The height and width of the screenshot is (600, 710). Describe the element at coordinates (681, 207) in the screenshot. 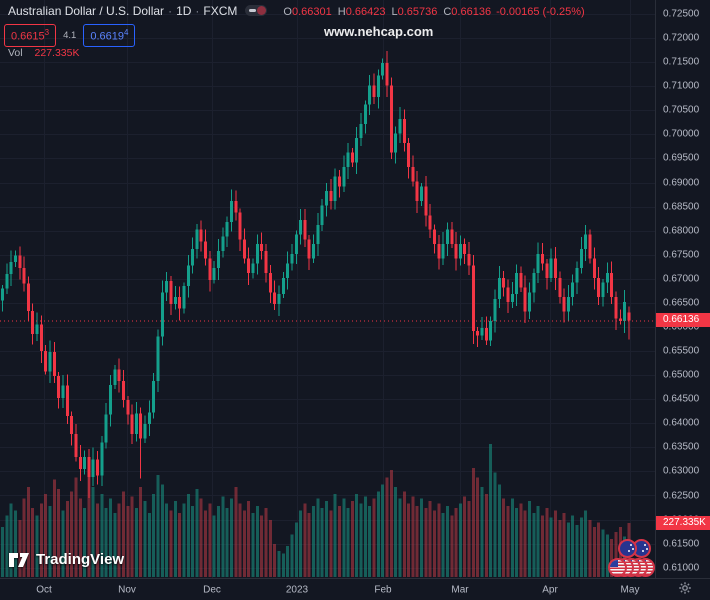

I see `price-axis-label: 0.68500` at that location.